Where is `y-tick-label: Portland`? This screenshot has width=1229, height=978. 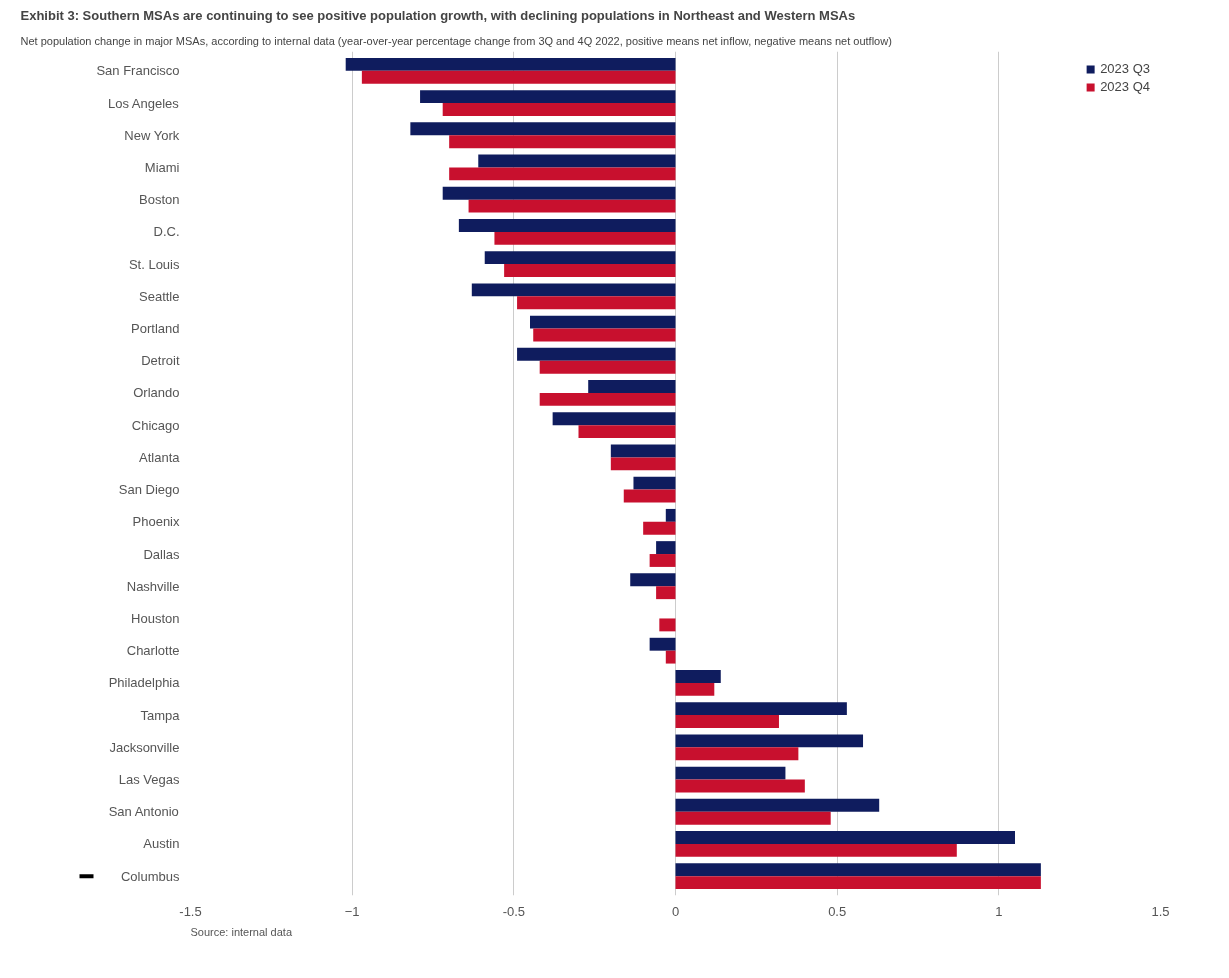
y-tick-label: Portland is located at coordinates (155, 329).